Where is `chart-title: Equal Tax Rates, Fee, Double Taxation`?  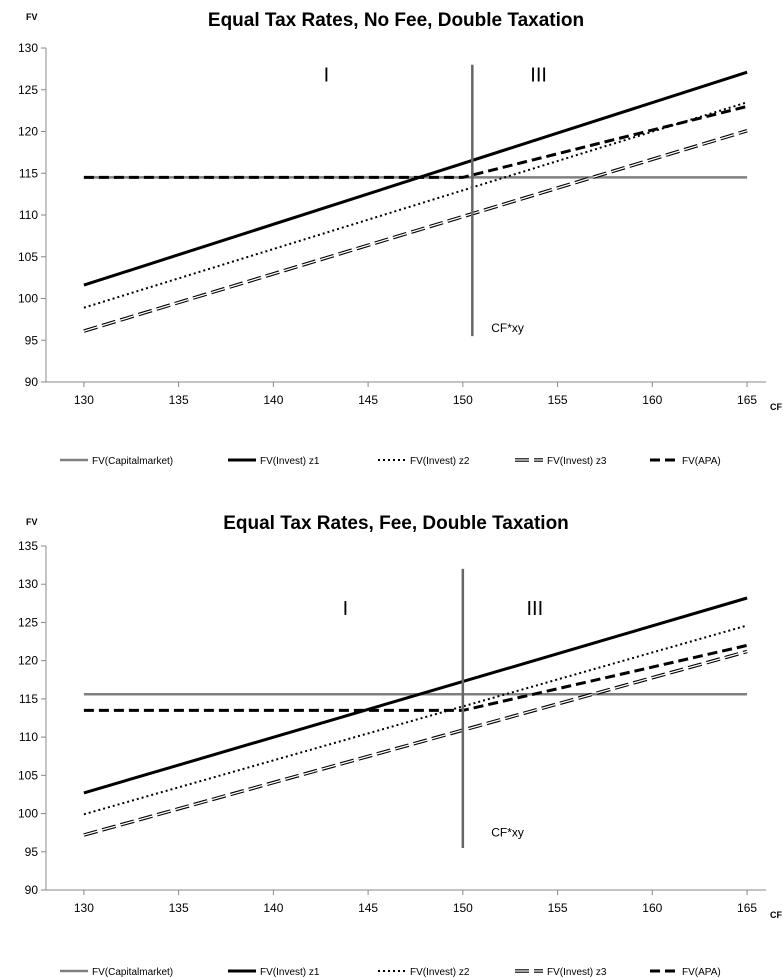
chart-title: Equal Tax Rates, Fee, Double Taxation is located at coordinates (396, 523).